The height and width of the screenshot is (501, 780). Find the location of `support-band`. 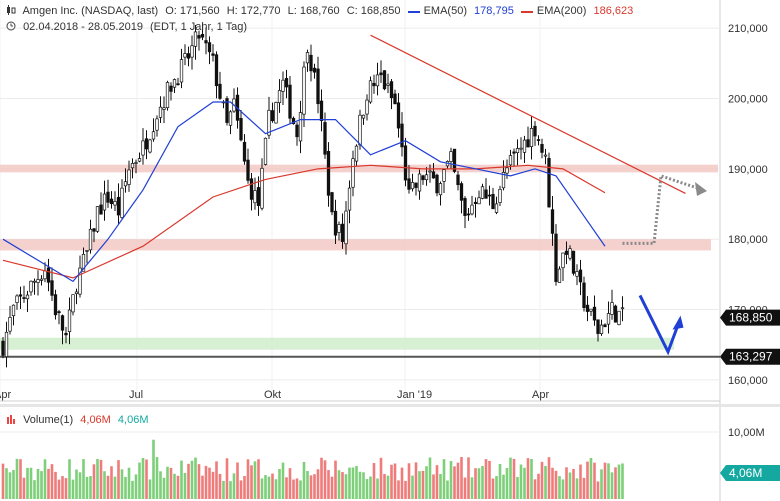

support-band is located at coordinates (355, 245).